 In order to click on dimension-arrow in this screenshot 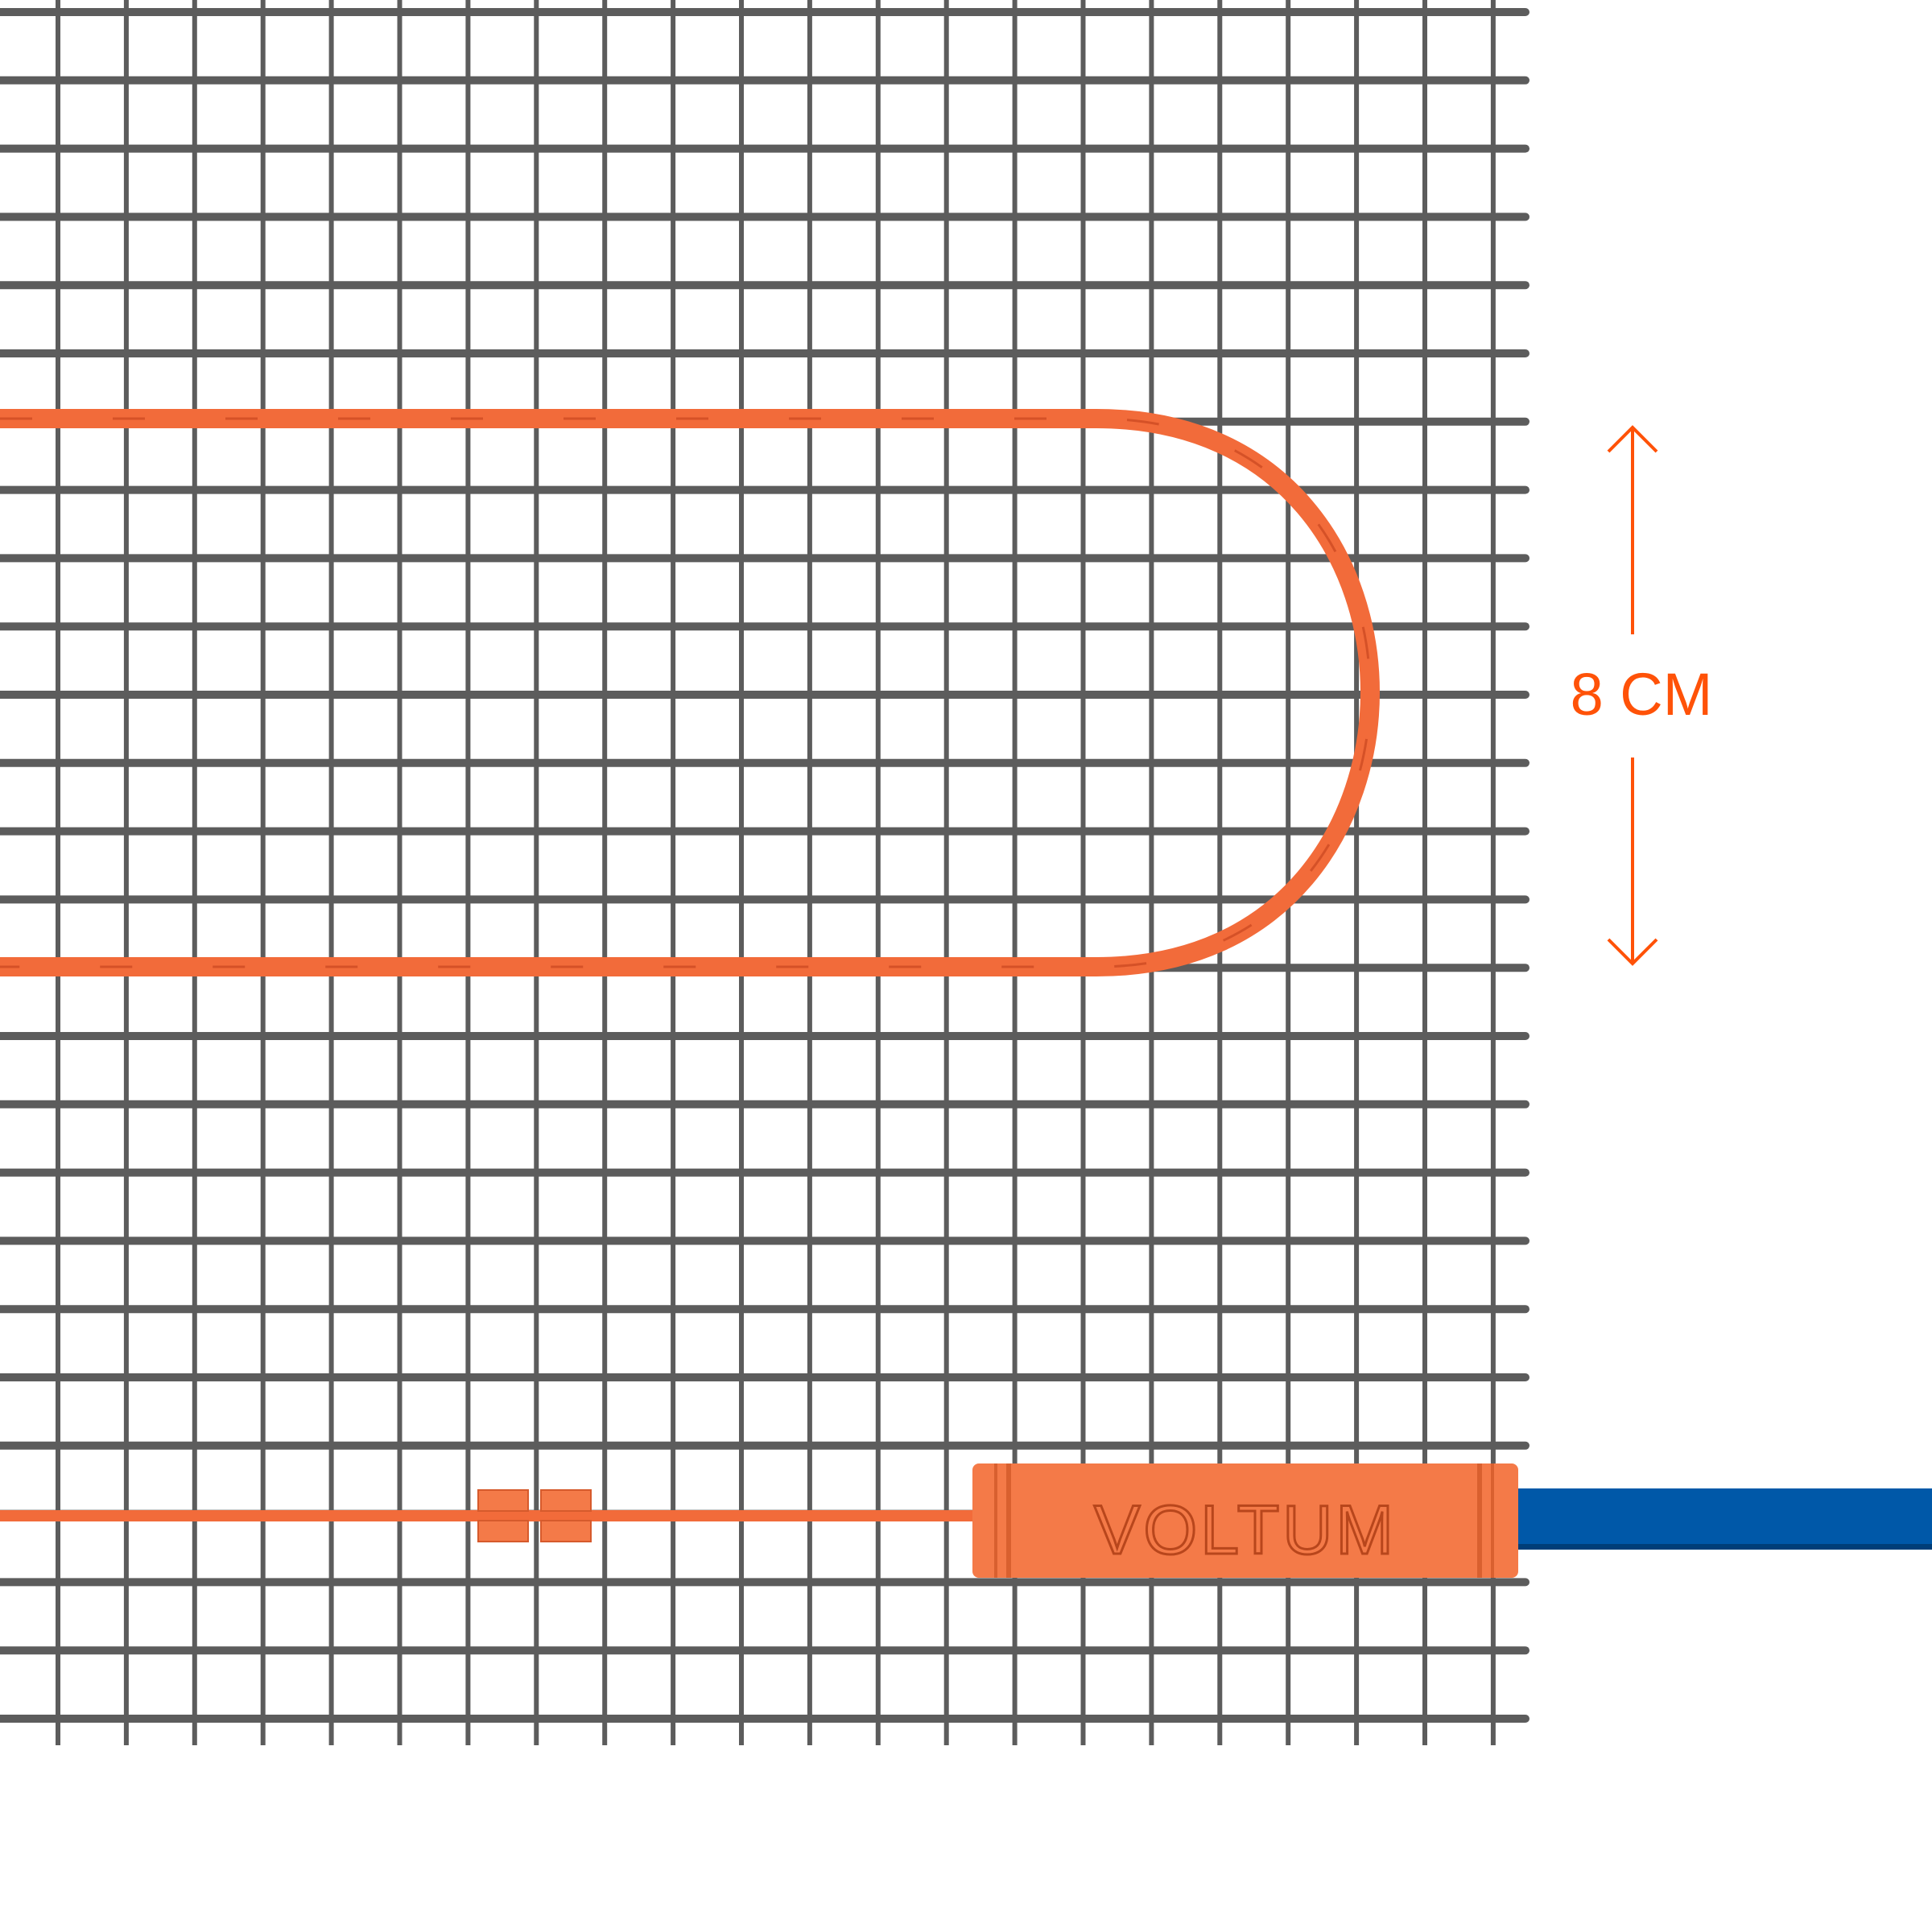, I will do `click(1632, 695)`.